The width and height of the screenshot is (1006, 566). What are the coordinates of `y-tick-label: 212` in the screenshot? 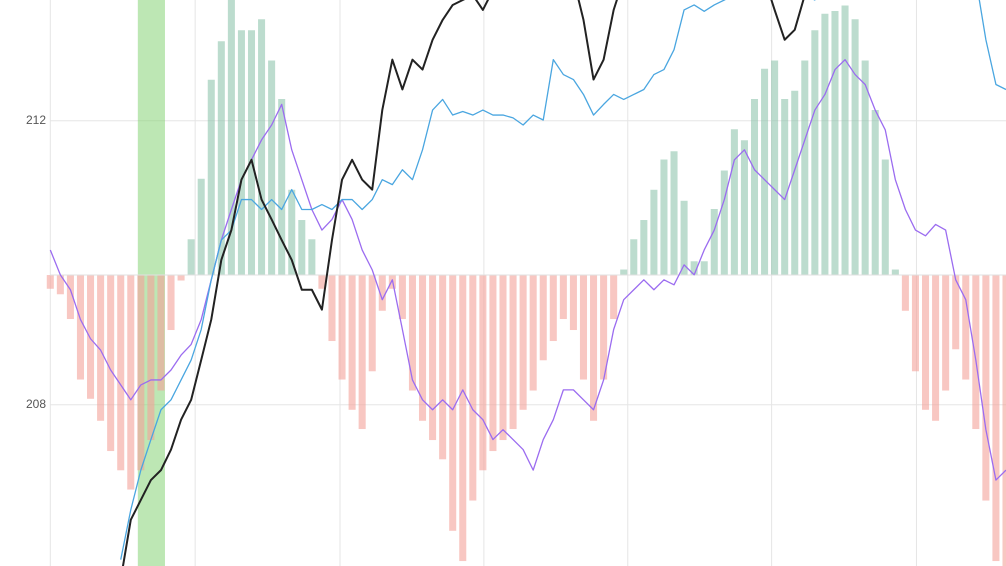 It's located at (36, 120).